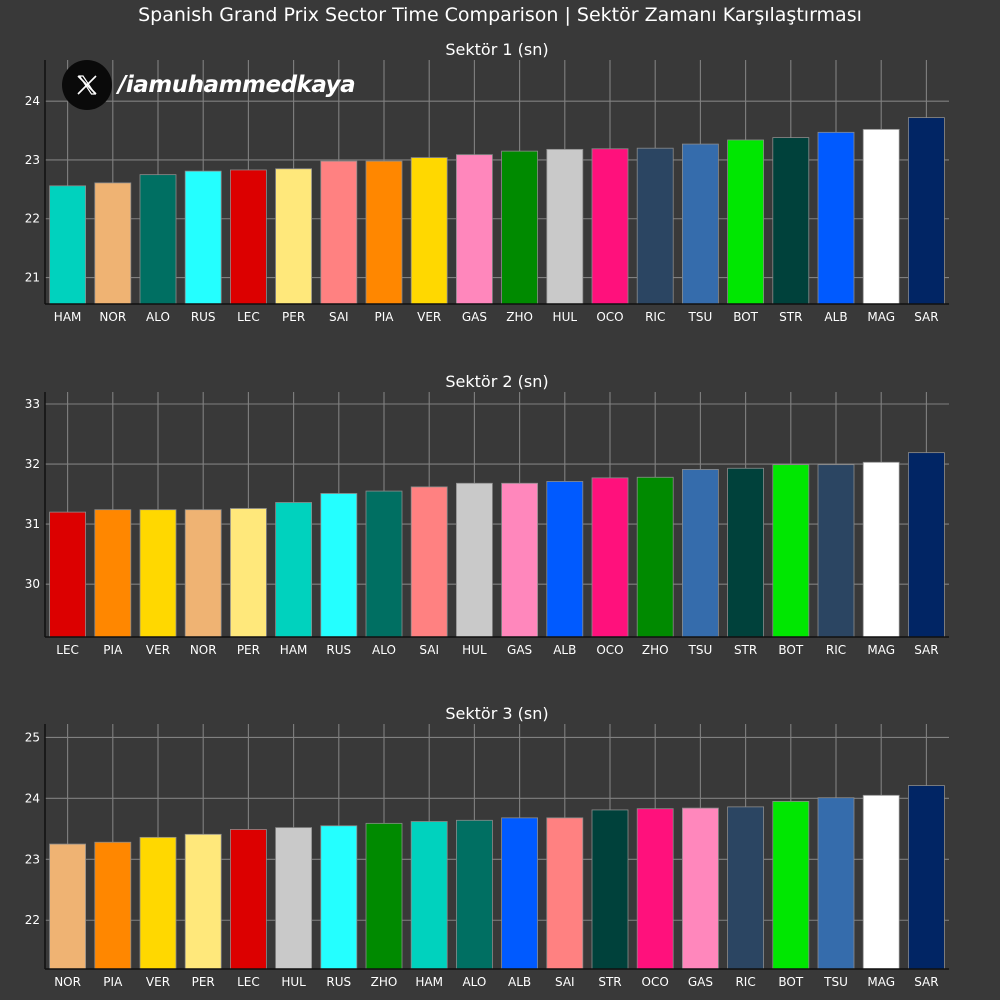  I want to click on y-tick-label: 24, so click(32, 798).